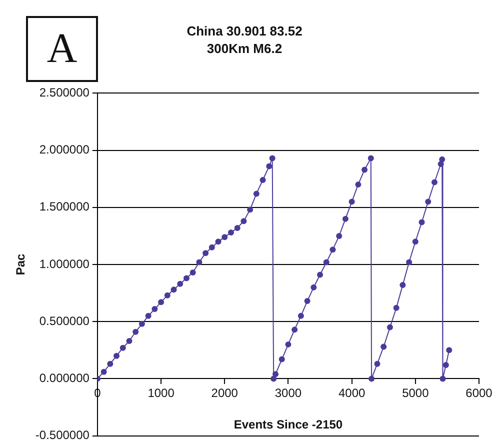 Image resolution: width=499 pixels, height=446 pixels. I want to click on y-tick-label: 0.000000, so click(64, 378).